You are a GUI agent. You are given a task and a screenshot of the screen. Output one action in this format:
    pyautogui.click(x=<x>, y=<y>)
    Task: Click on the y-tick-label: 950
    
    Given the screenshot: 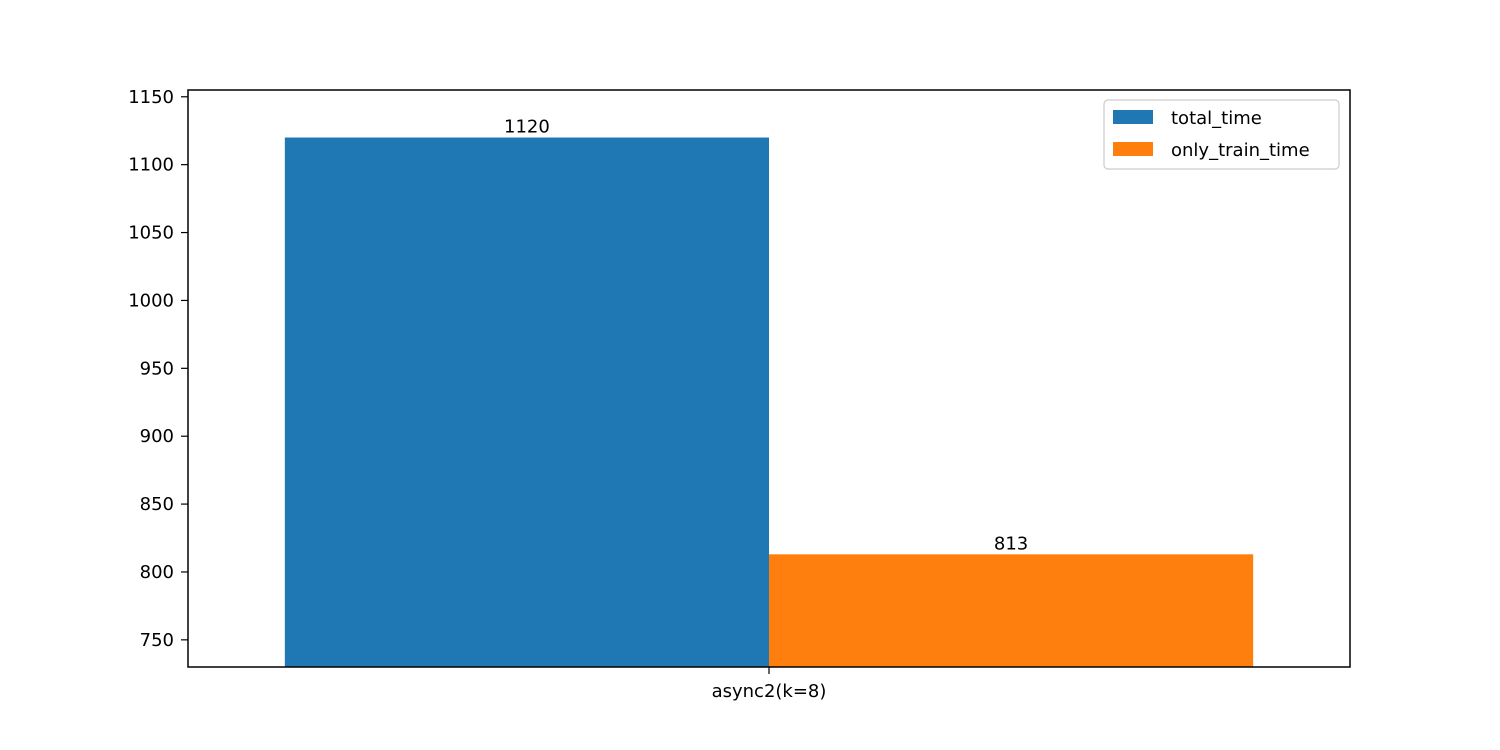 What is the action you would take?
    pyautogui.click(x=157, y=368)
    